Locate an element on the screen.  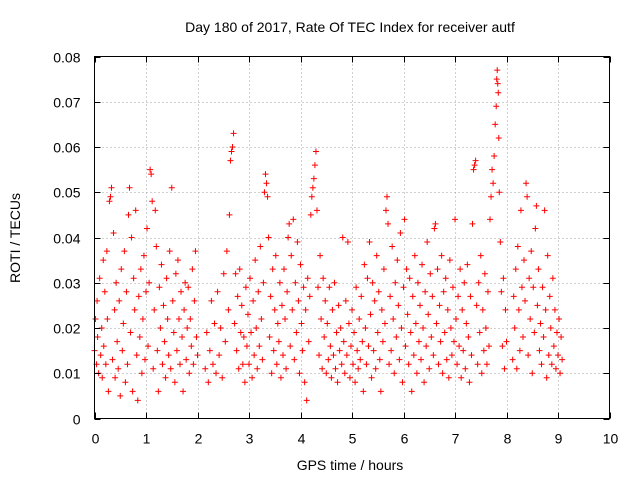
y-tick-label: 0.01 is located at coordinates (66, 374).